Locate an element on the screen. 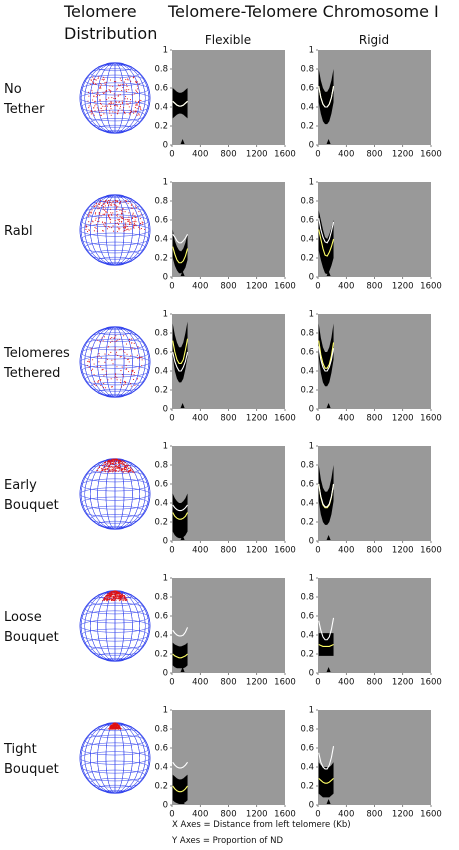 This screenshot has width=459, height=850. sphere is located at coordinates (115, 98).